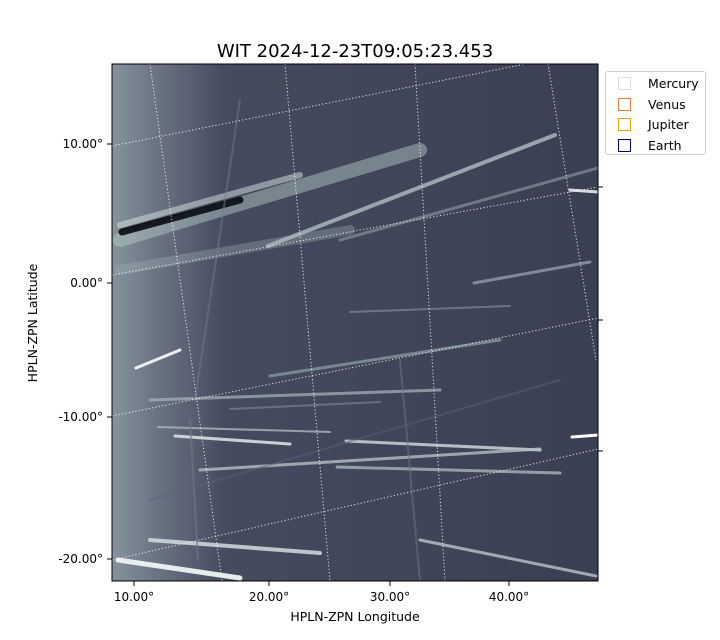 The image size is (720, 640). Describe the element at coordinates (624, 145) in the screenshot. I see `legend-swatch-earth` at that location.